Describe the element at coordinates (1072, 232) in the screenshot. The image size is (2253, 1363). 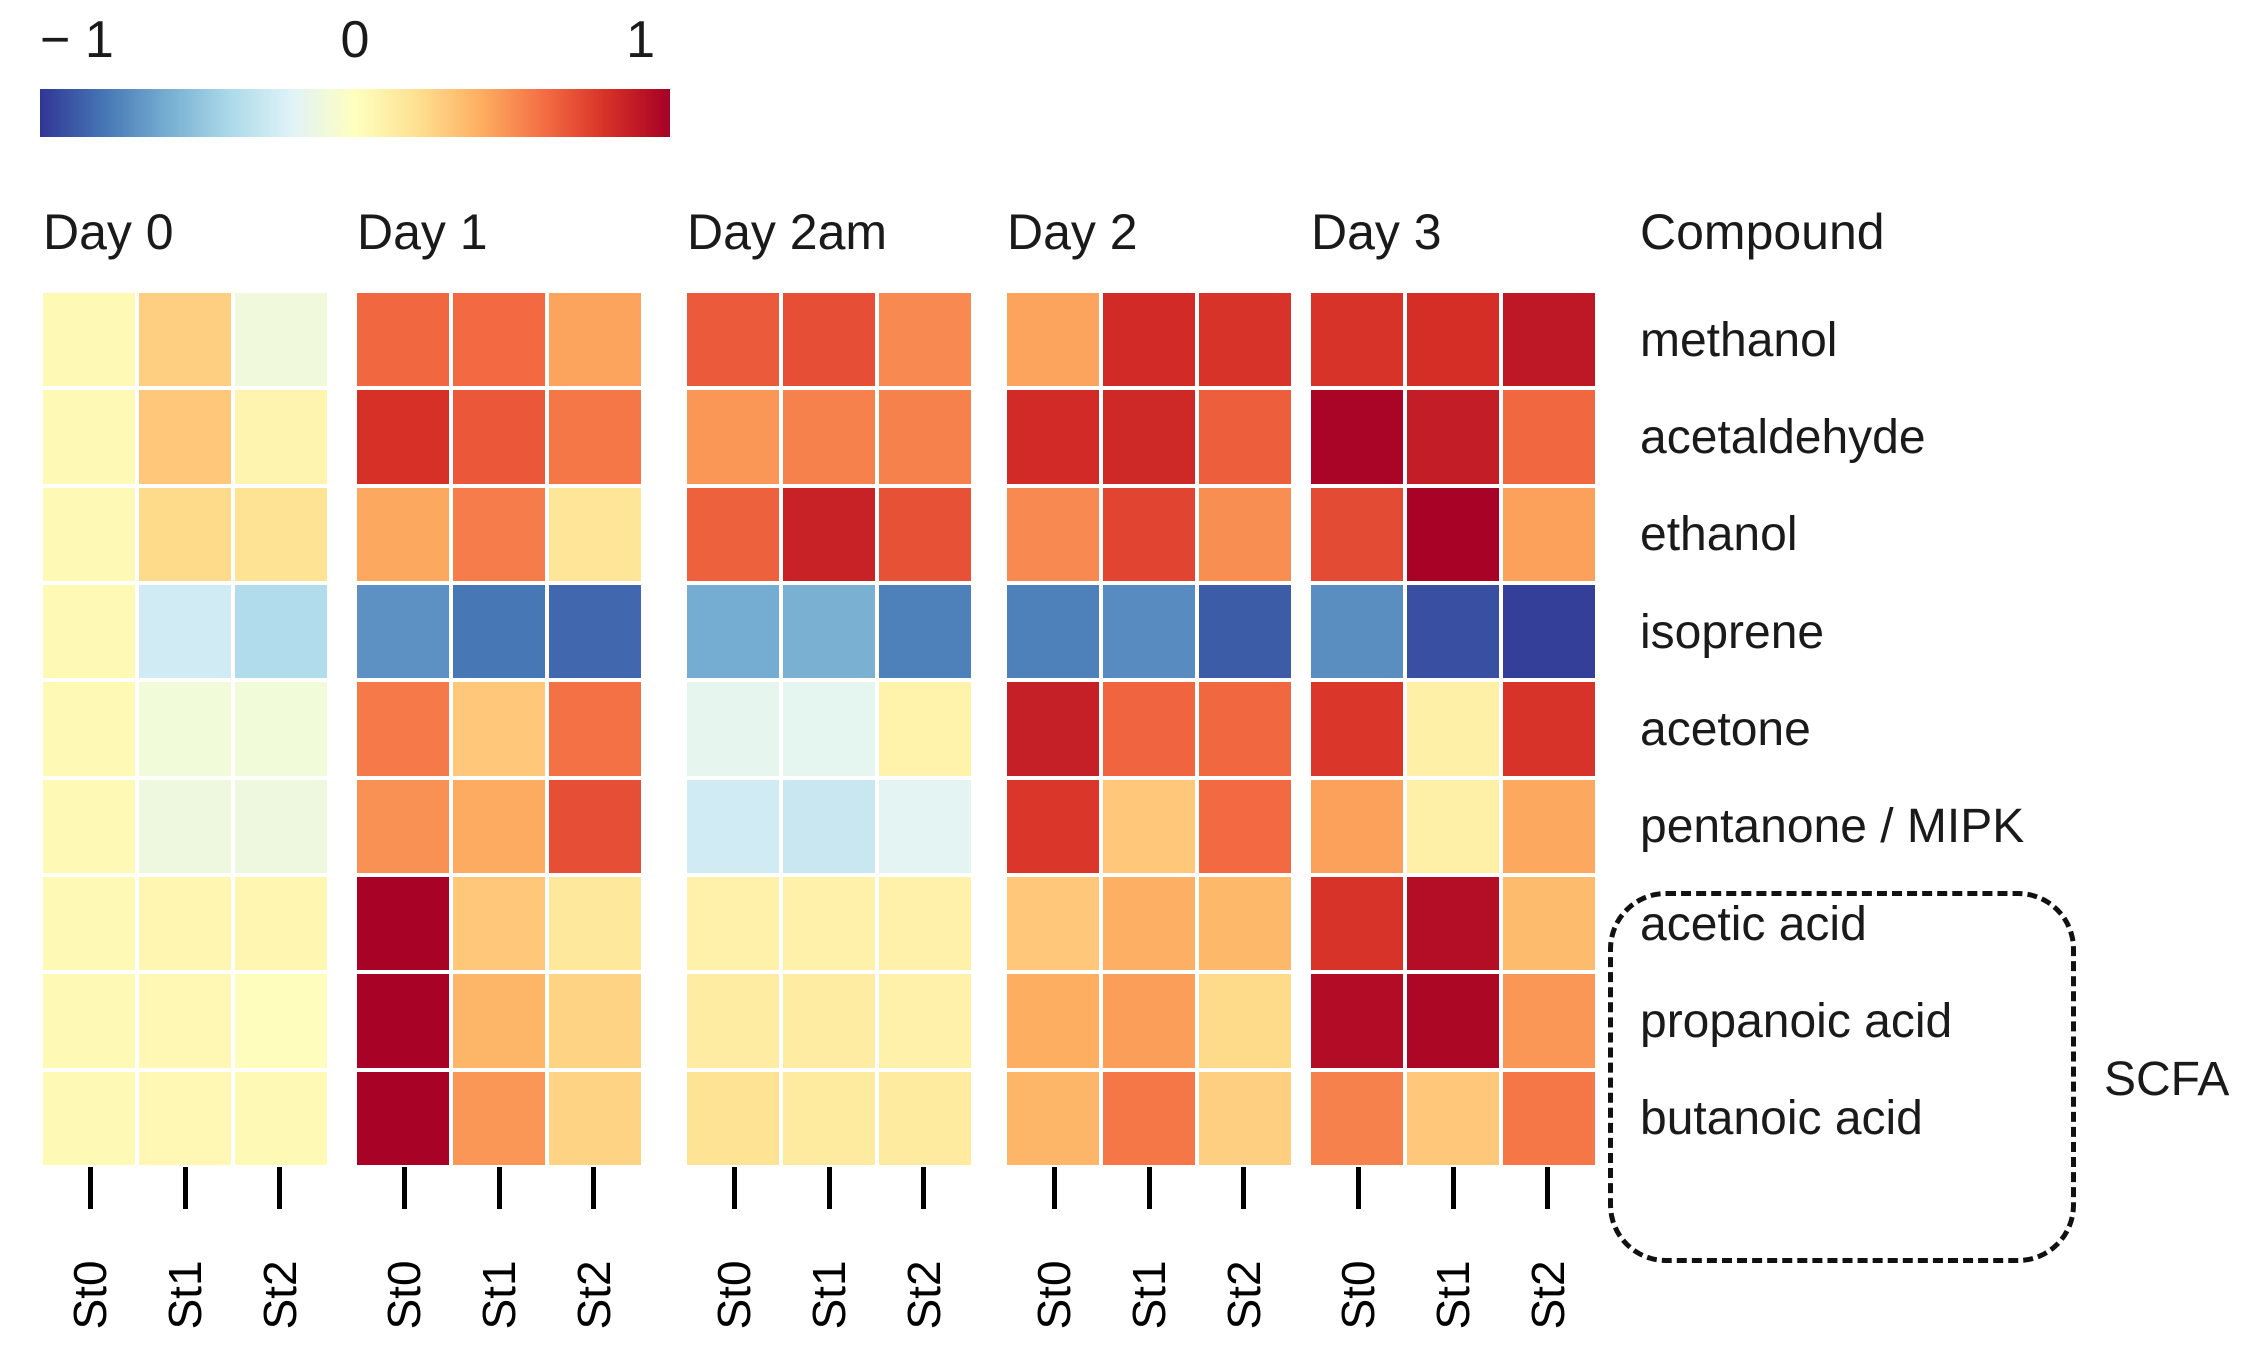
I see `panel-title-day-2: Day 2` at that location.